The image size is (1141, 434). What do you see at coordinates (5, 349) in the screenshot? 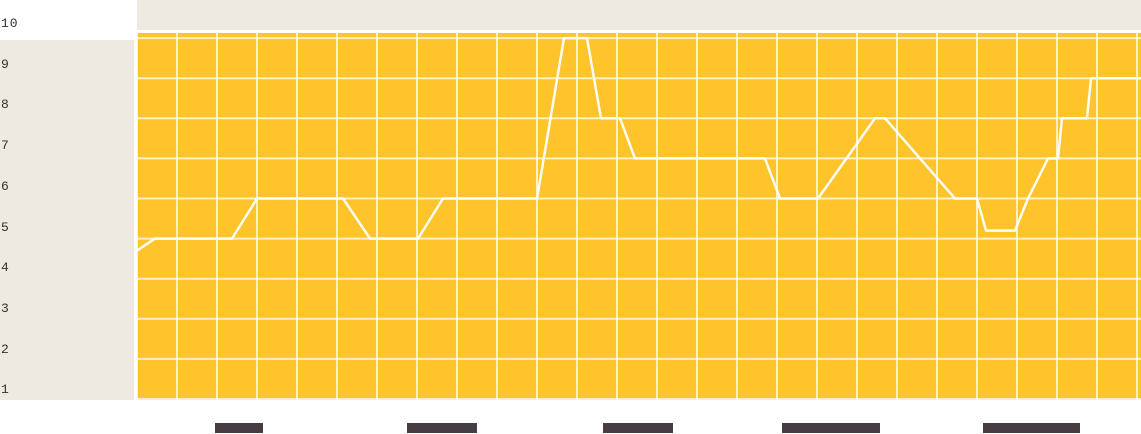
I see `y-axis-tick-label: 2` at bounding box center [5, 349].